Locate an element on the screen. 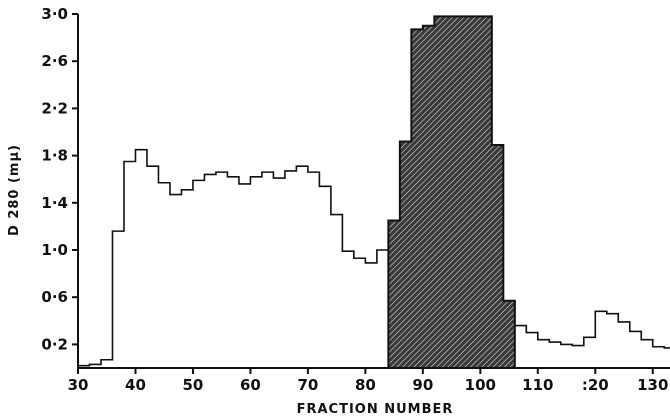  x-tick-label: 130 is located at coordinates (652, 385).